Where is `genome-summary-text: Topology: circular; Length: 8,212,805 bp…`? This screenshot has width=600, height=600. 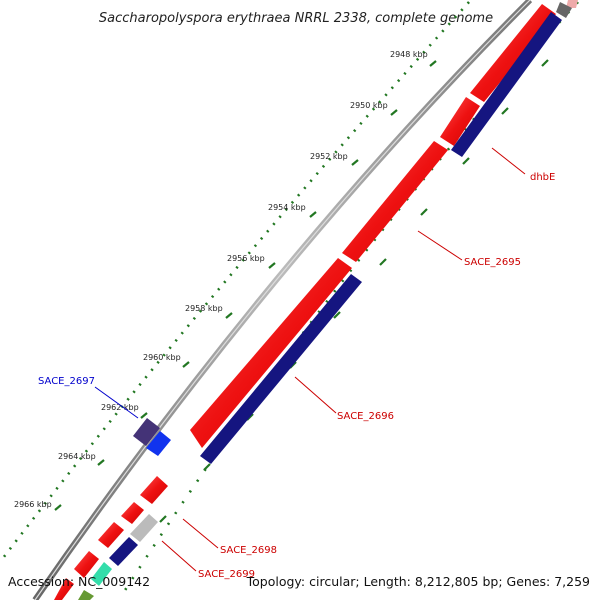
genome-summary-text: Topology: circular; Length: 8,212,805 bp… is located at coordinates (418, 581).